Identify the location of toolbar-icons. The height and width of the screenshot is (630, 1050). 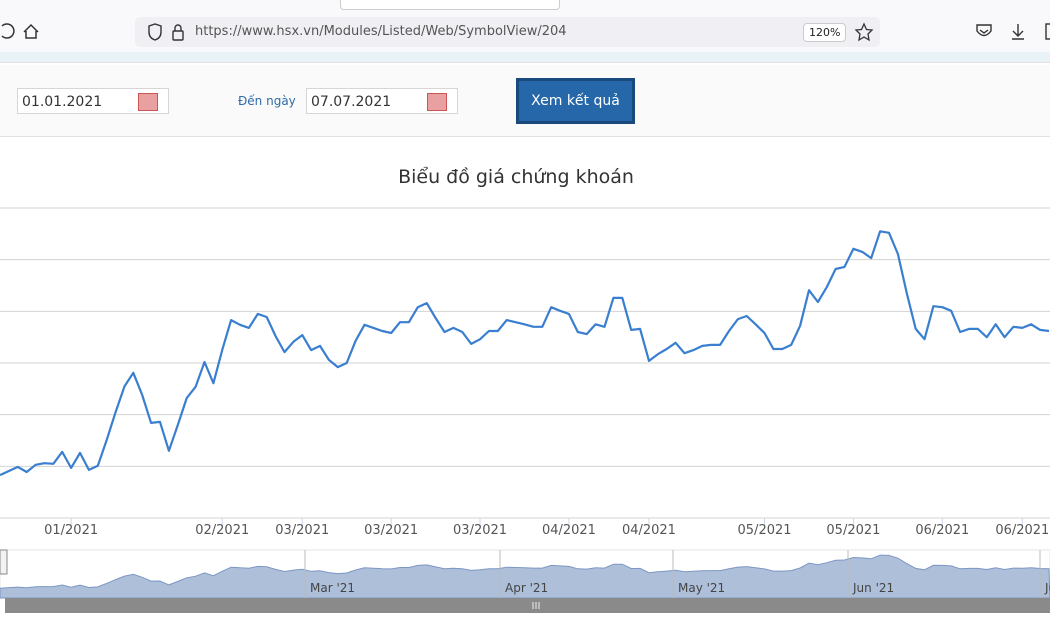
(1013, 31).